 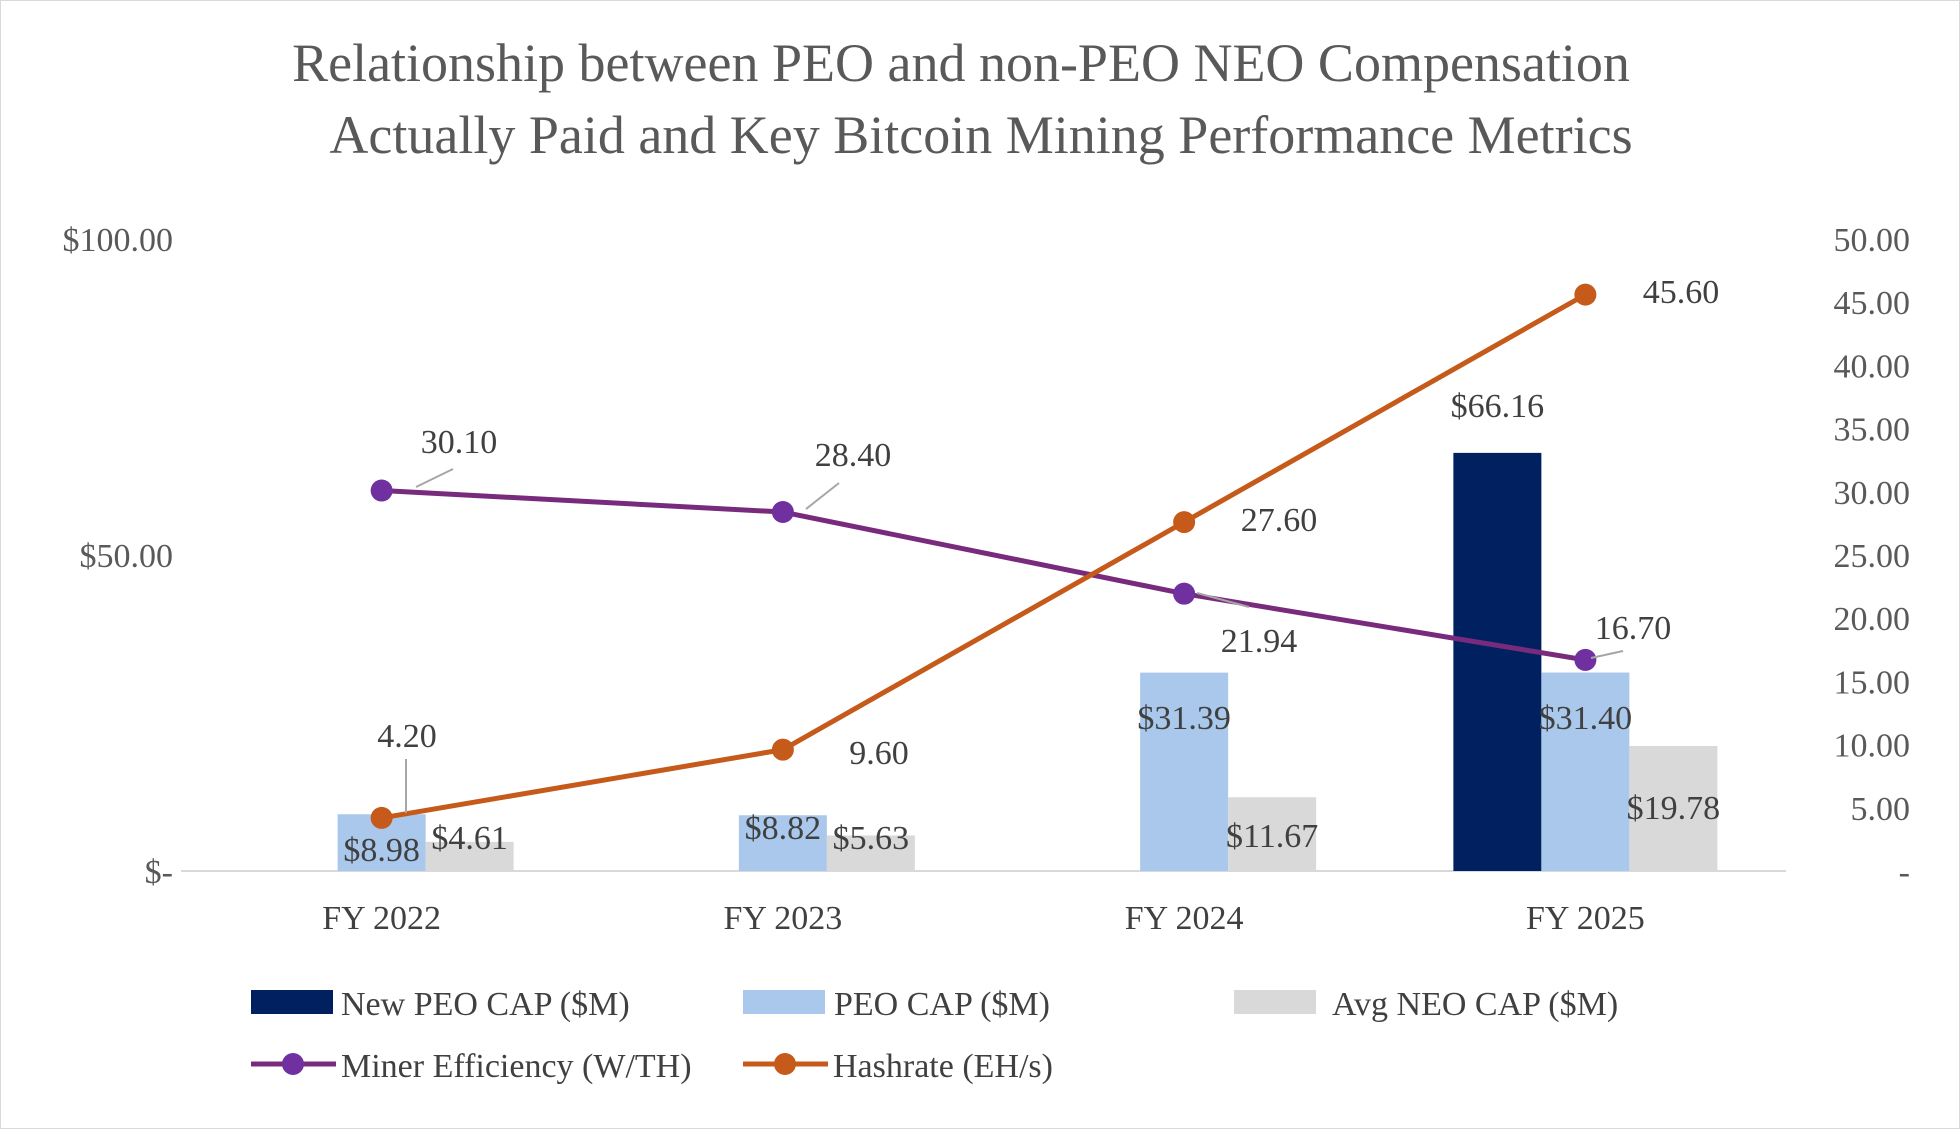 What do you see at coordinates (1872, 430) in the screenshot?
I see `y-right-tick-label: 35.00` at bounding box center [1872, 430].